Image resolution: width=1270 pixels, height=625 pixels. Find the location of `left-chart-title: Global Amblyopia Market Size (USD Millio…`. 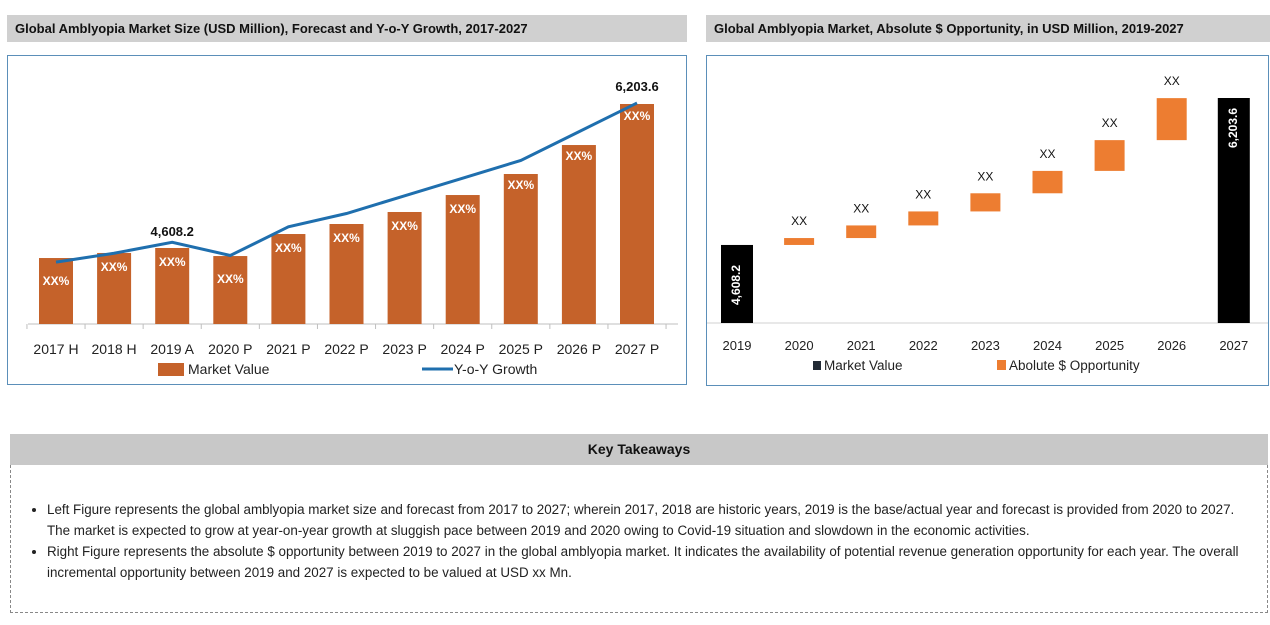

left-chart-title: Global Amblyopia Market Size (USD Millio… is located at coordinates (347, 28).